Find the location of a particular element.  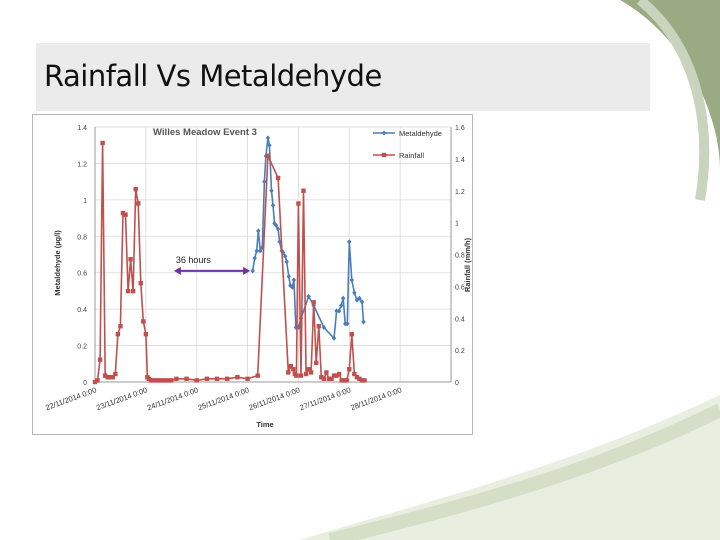

x-tick-label: 26/11/2014 0:00 is located at coordinates (275, 398).